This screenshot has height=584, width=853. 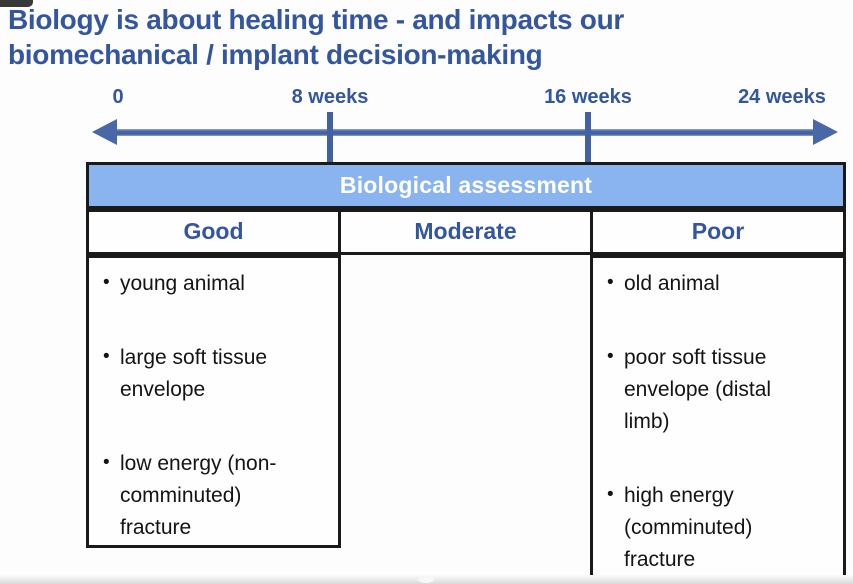 I want to click on column-header-moderate: Moderate, so click(x=465, y=232).